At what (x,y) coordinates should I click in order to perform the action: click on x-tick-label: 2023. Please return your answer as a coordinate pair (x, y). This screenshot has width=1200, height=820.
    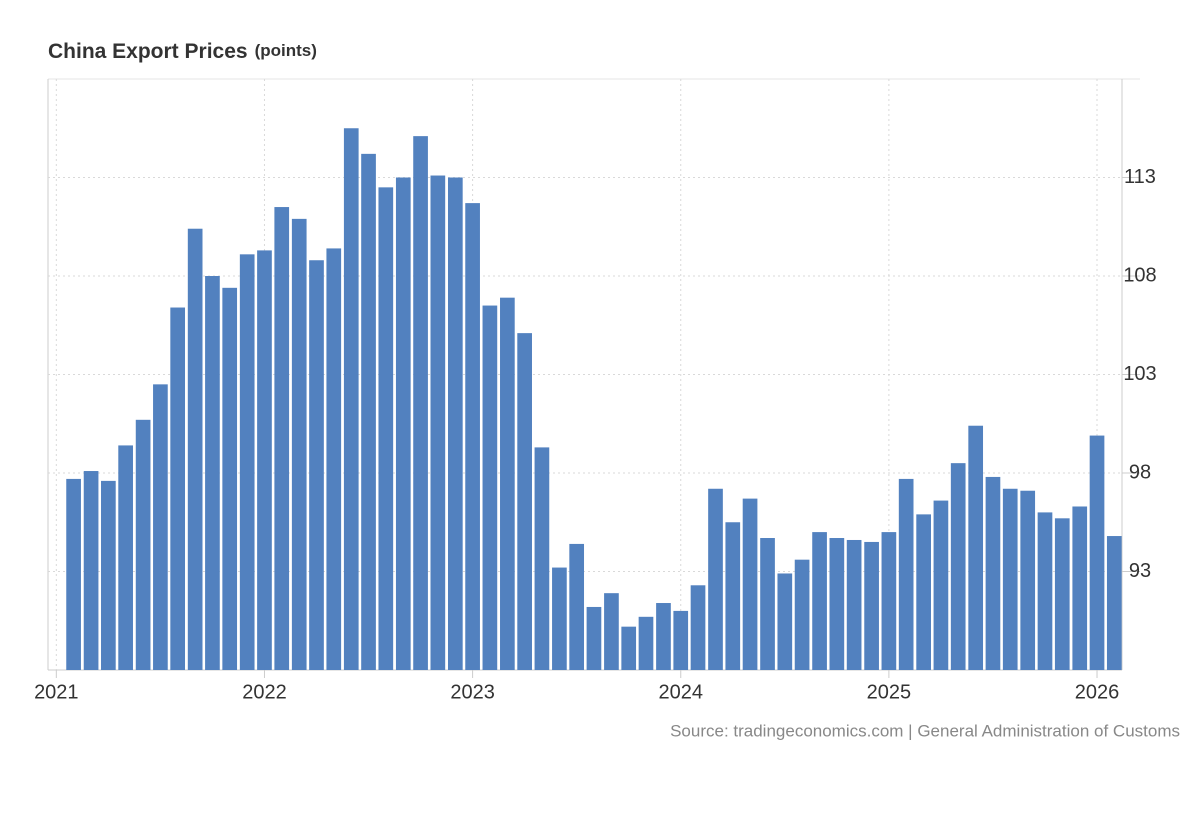
    Looking at the image, I should click on (472, 692).